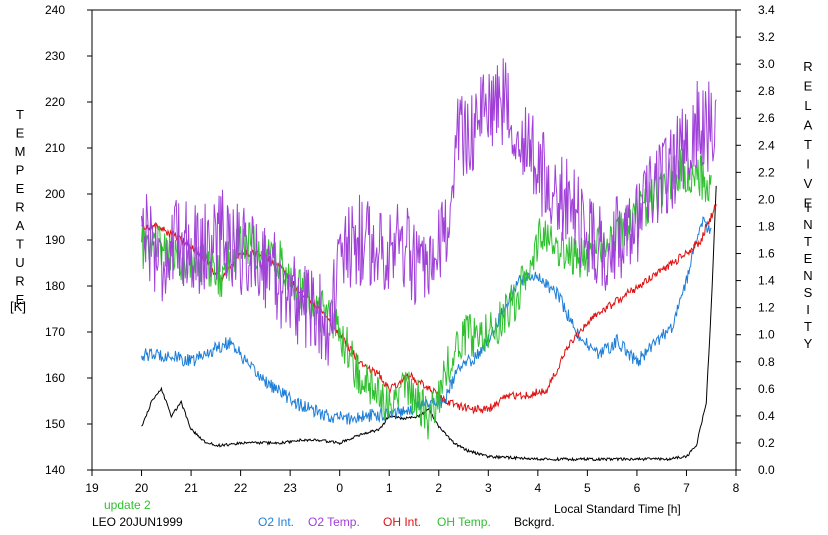 The width and height of the screenshot is (828, 535). What do you see at coordinates (142, 488) in the screenshot?
I see `x-tick-label: 20` at bounding box center [142, 488].